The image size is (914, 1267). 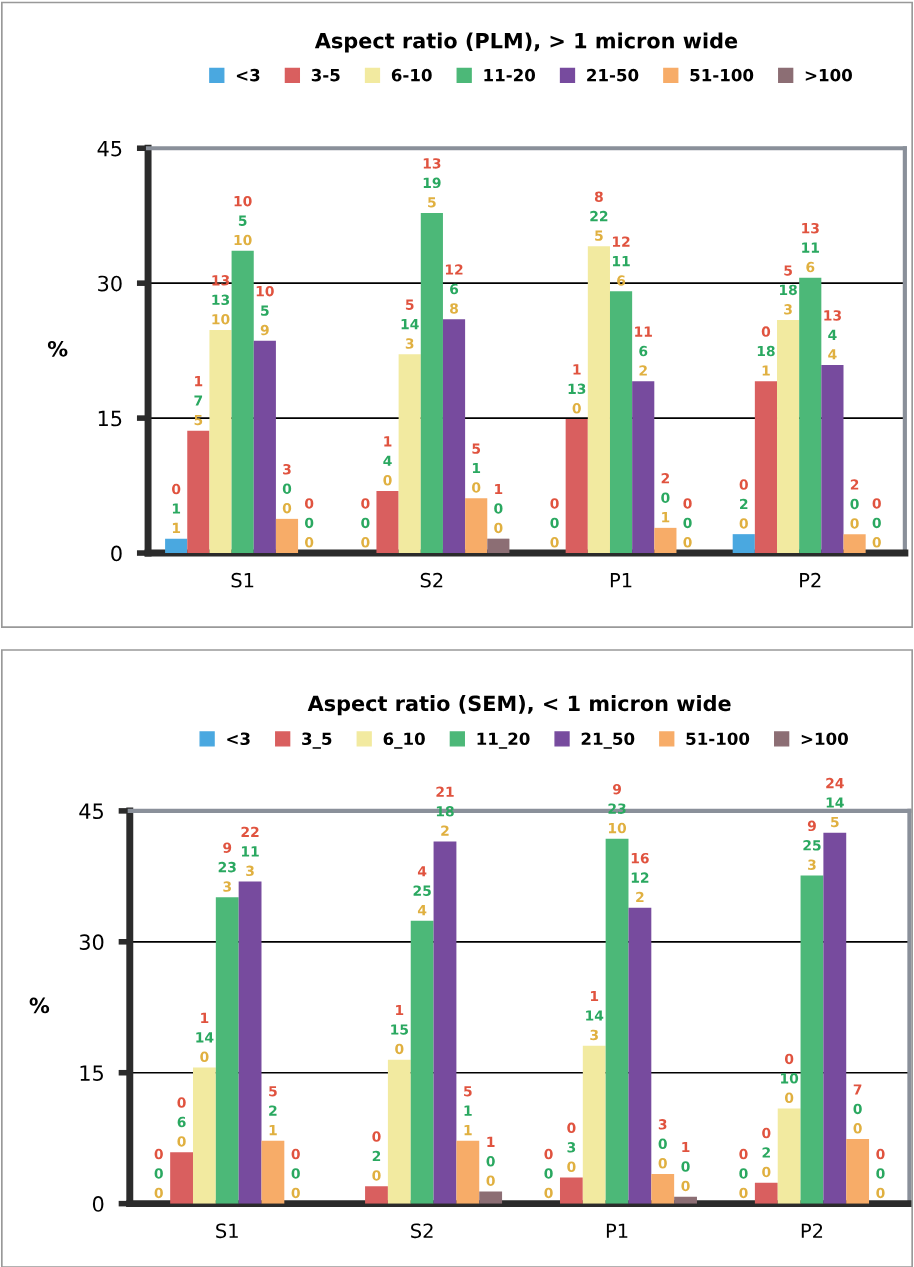 I want to click on annotation: 13 19 5, so click(x=432, y=183).